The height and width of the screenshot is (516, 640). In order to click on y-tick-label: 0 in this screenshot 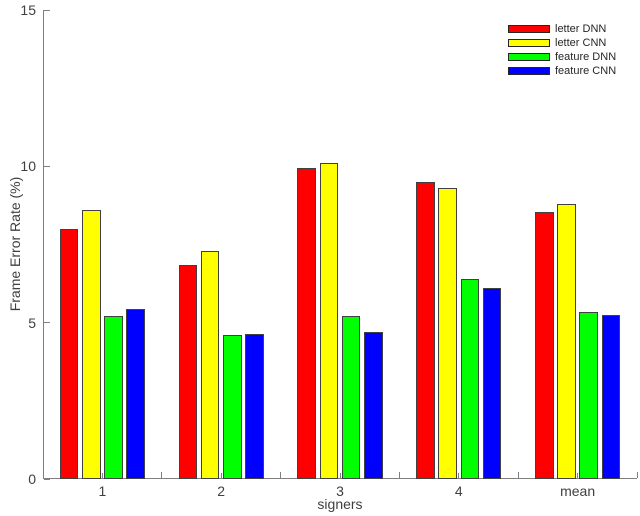, I will do `click(32, 479)`.